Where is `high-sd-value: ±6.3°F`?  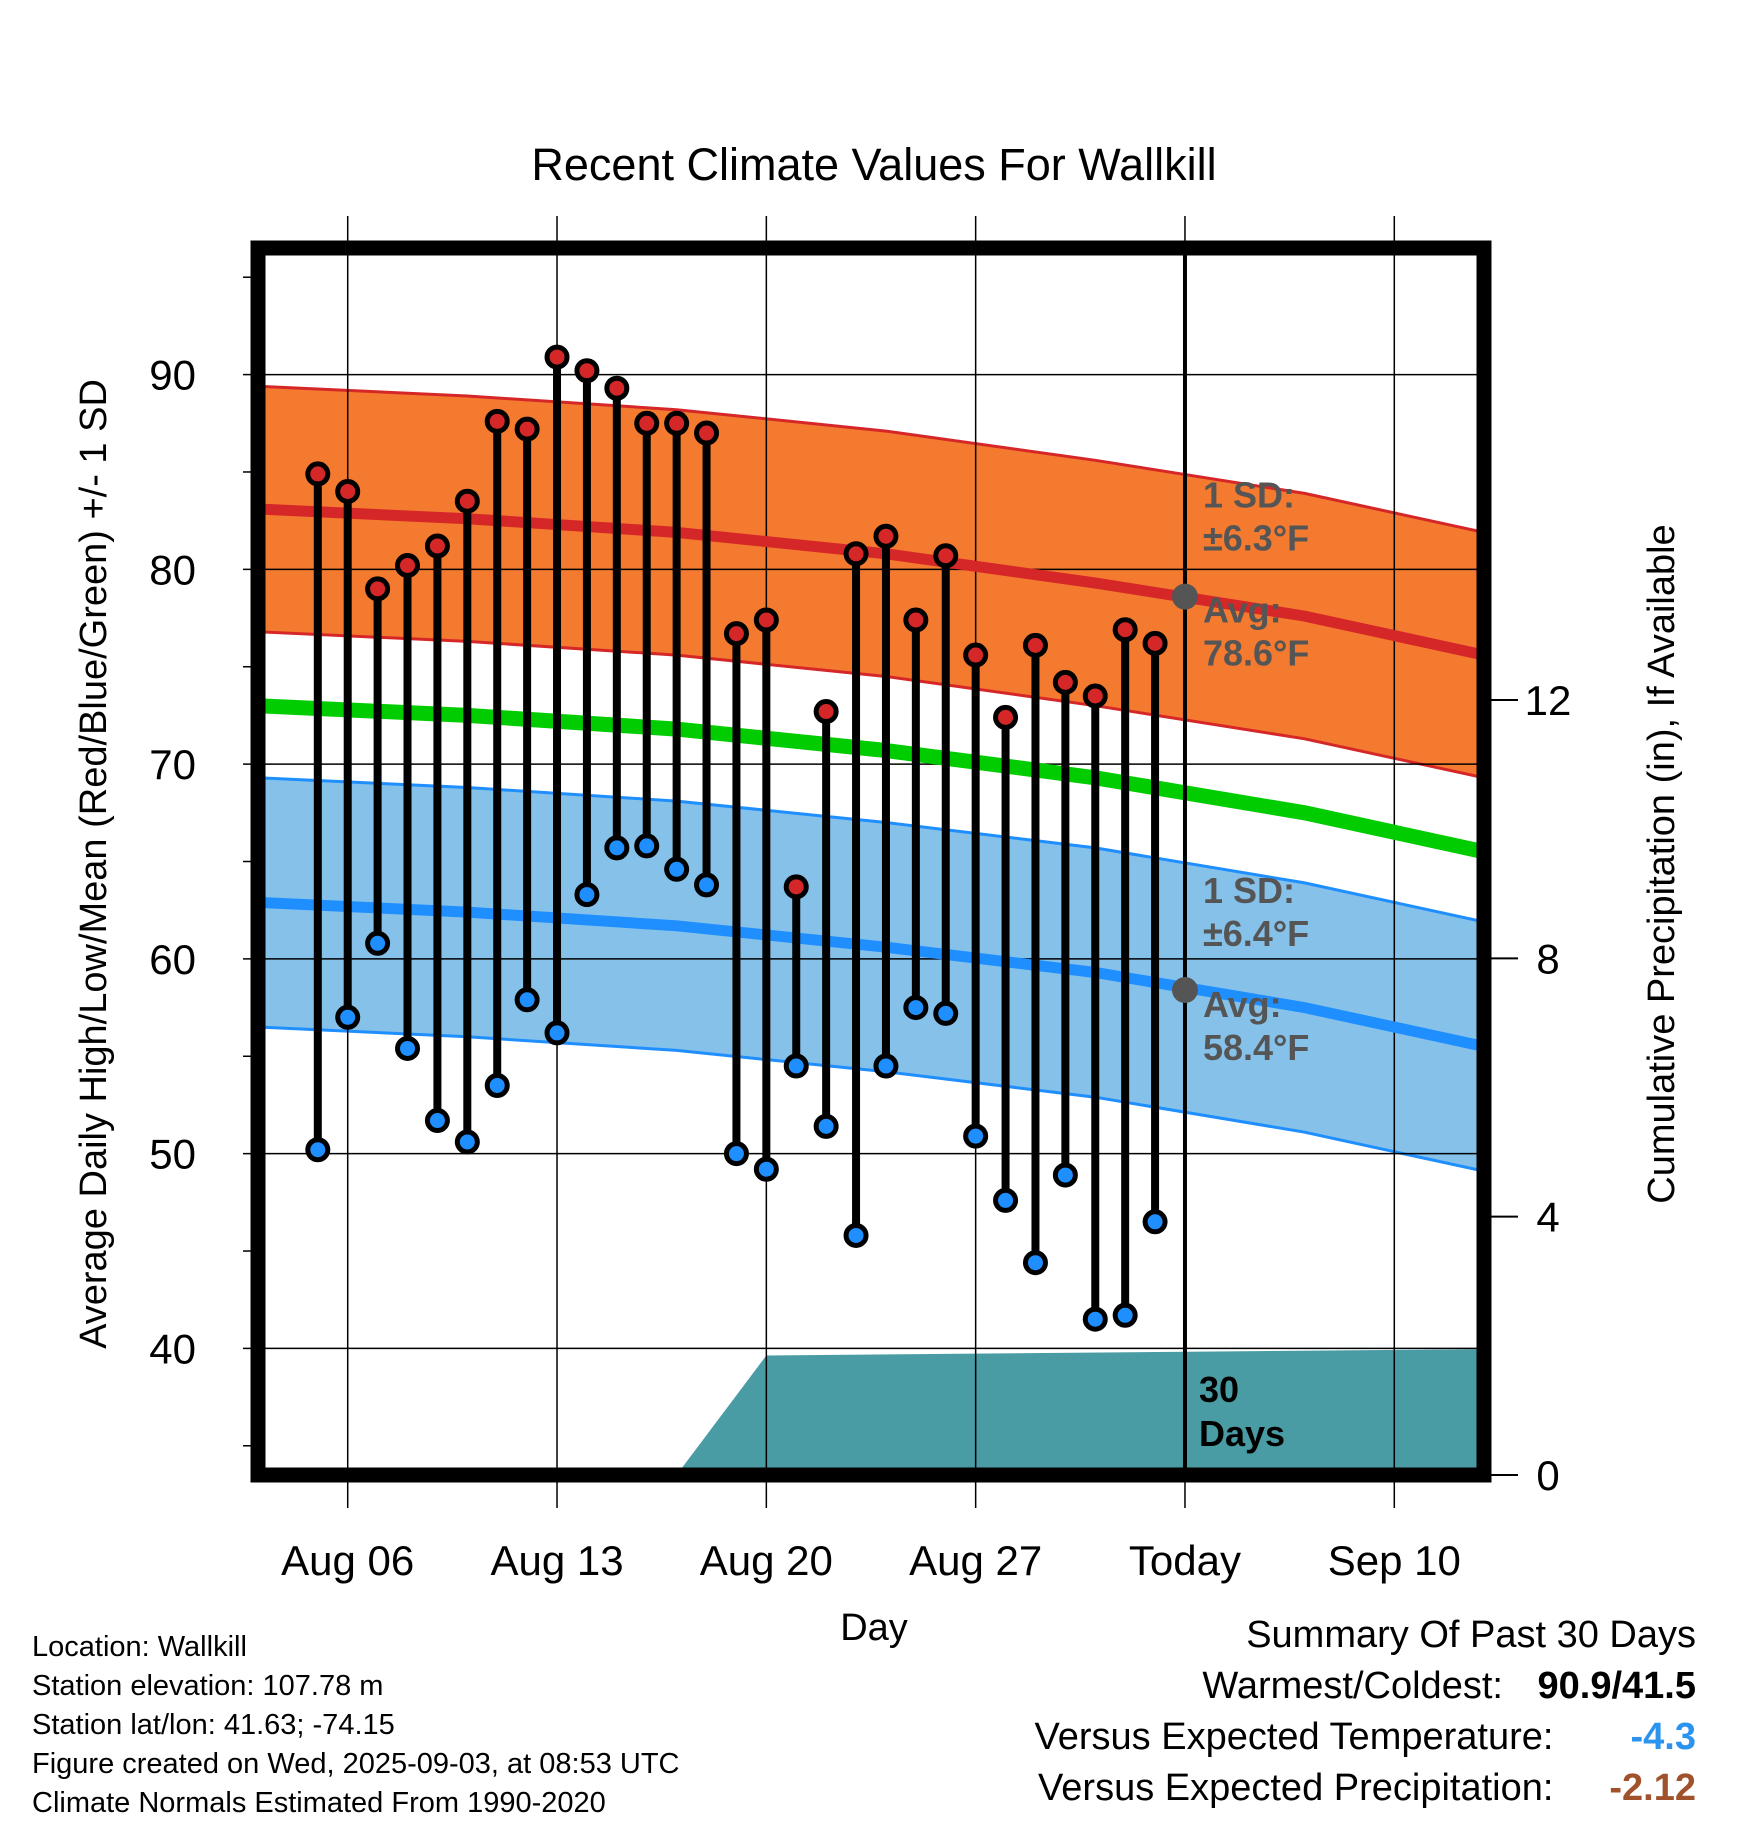
high-sd-value: ±6.3°F is located at coordinates (1256, 538).